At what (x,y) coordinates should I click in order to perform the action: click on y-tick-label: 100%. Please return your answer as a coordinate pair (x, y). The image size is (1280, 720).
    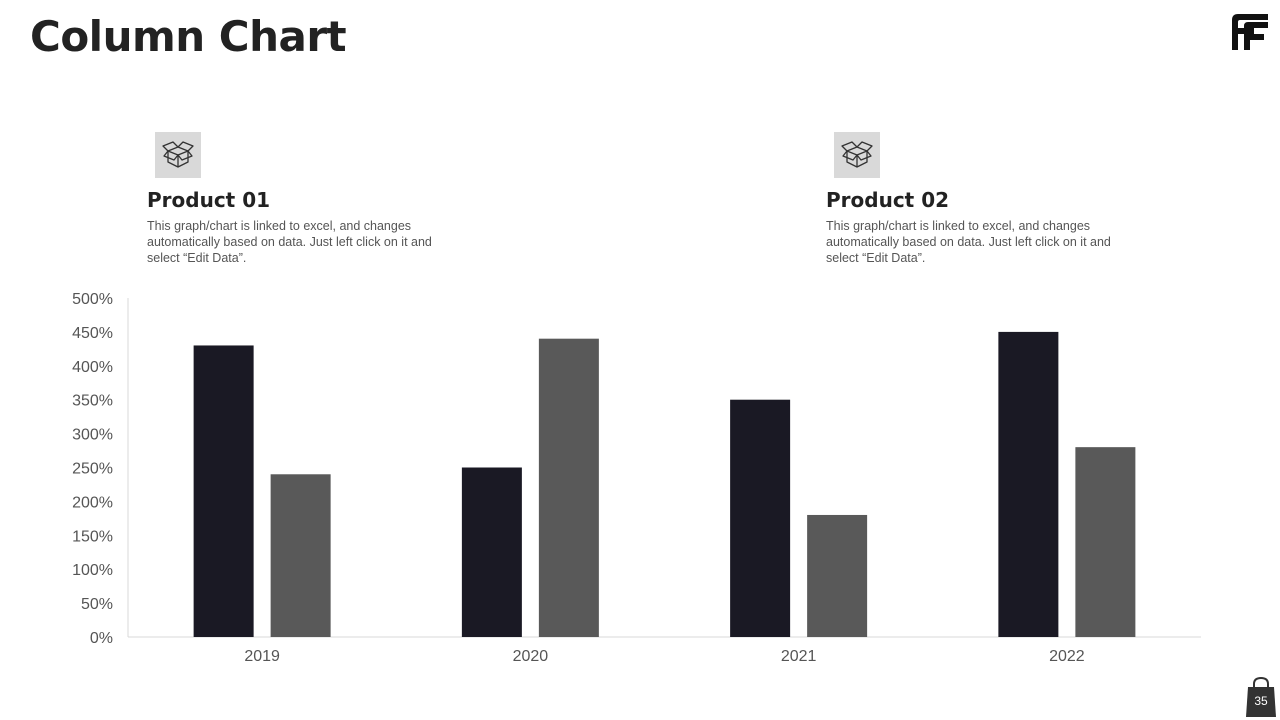
    Looking at the image, I should click on (92, 570).